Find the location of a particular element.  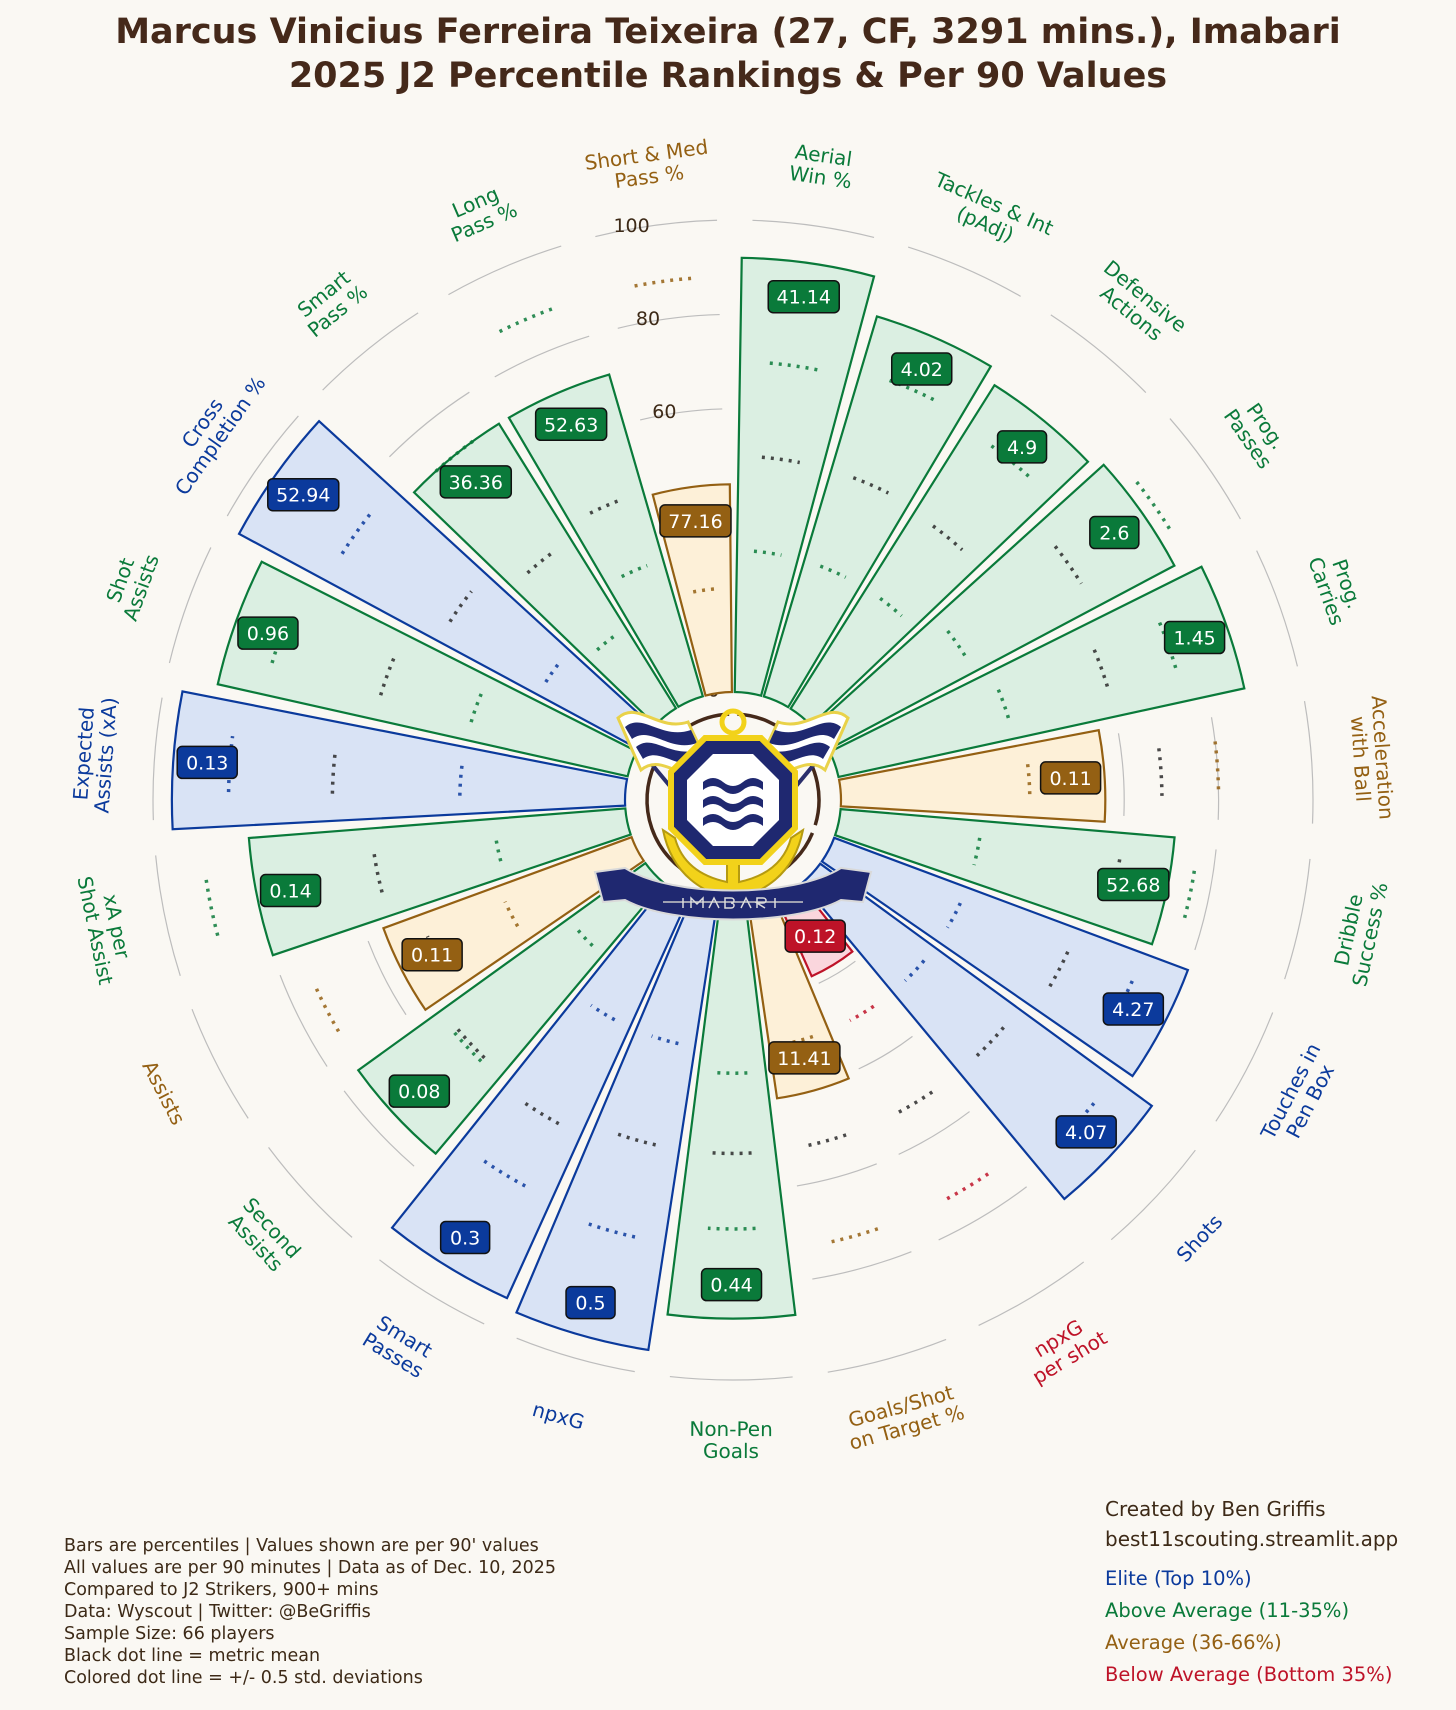

value-label: 1.45 is located at coordinates (1194, 639).